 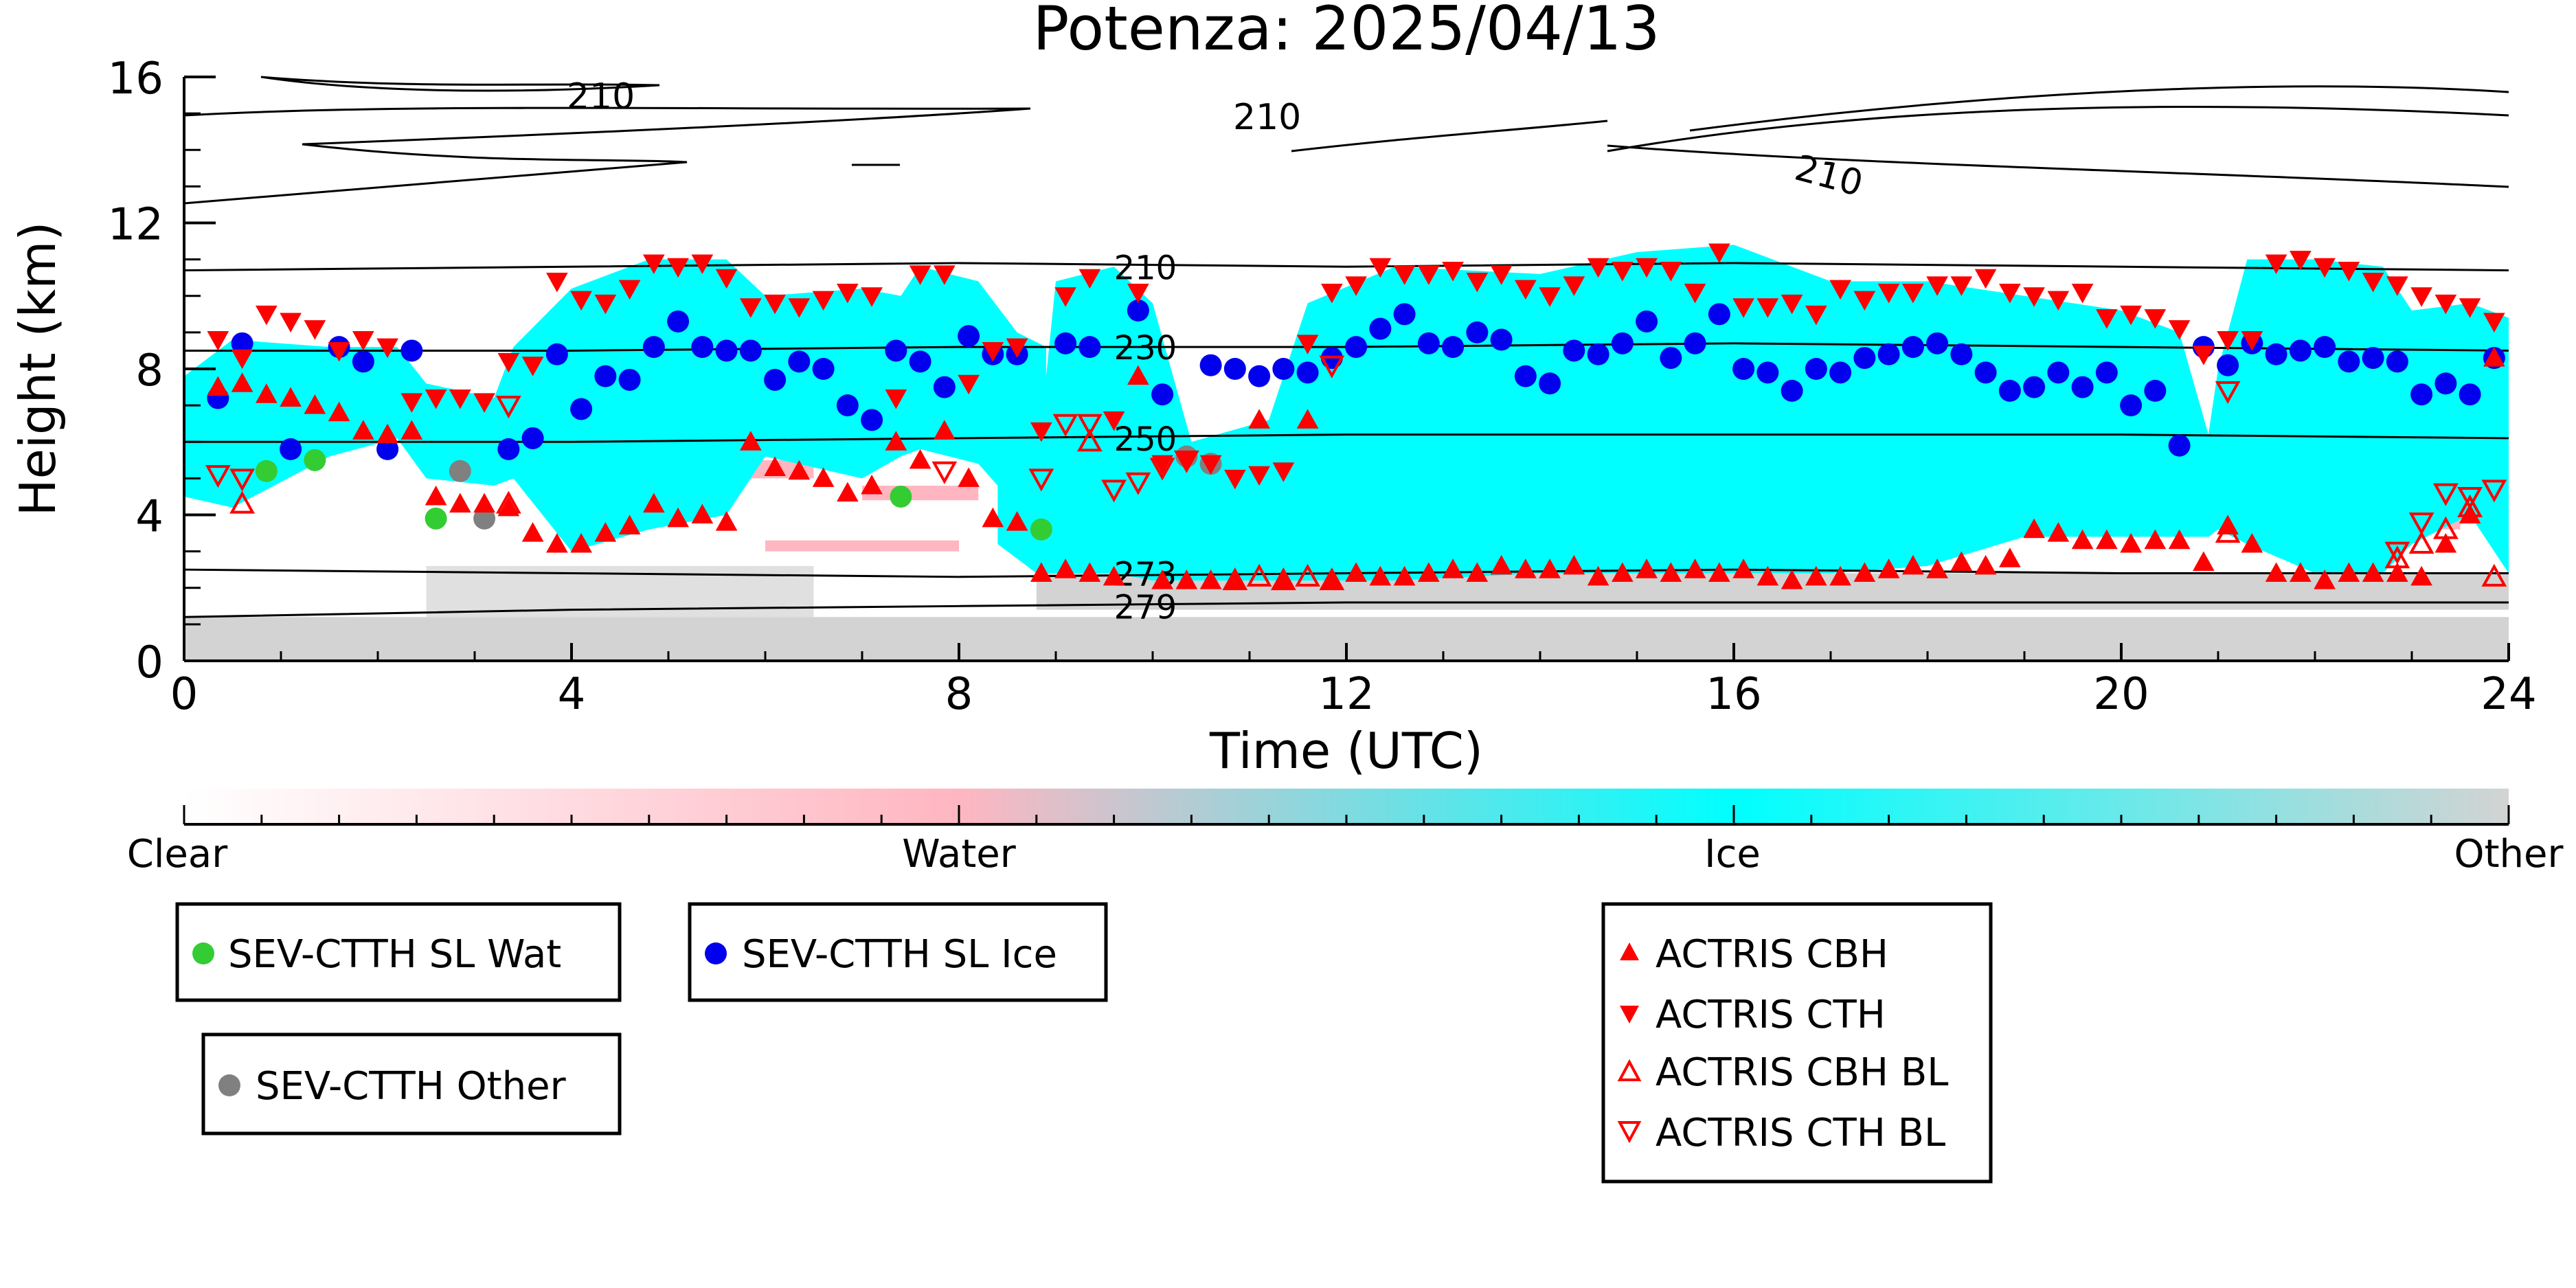 What do you see at coordinates (1772, 954) in the screenshot?
I see `legend-label-cbh: ACTRIS CBH` at bounding box center [1772, 954].